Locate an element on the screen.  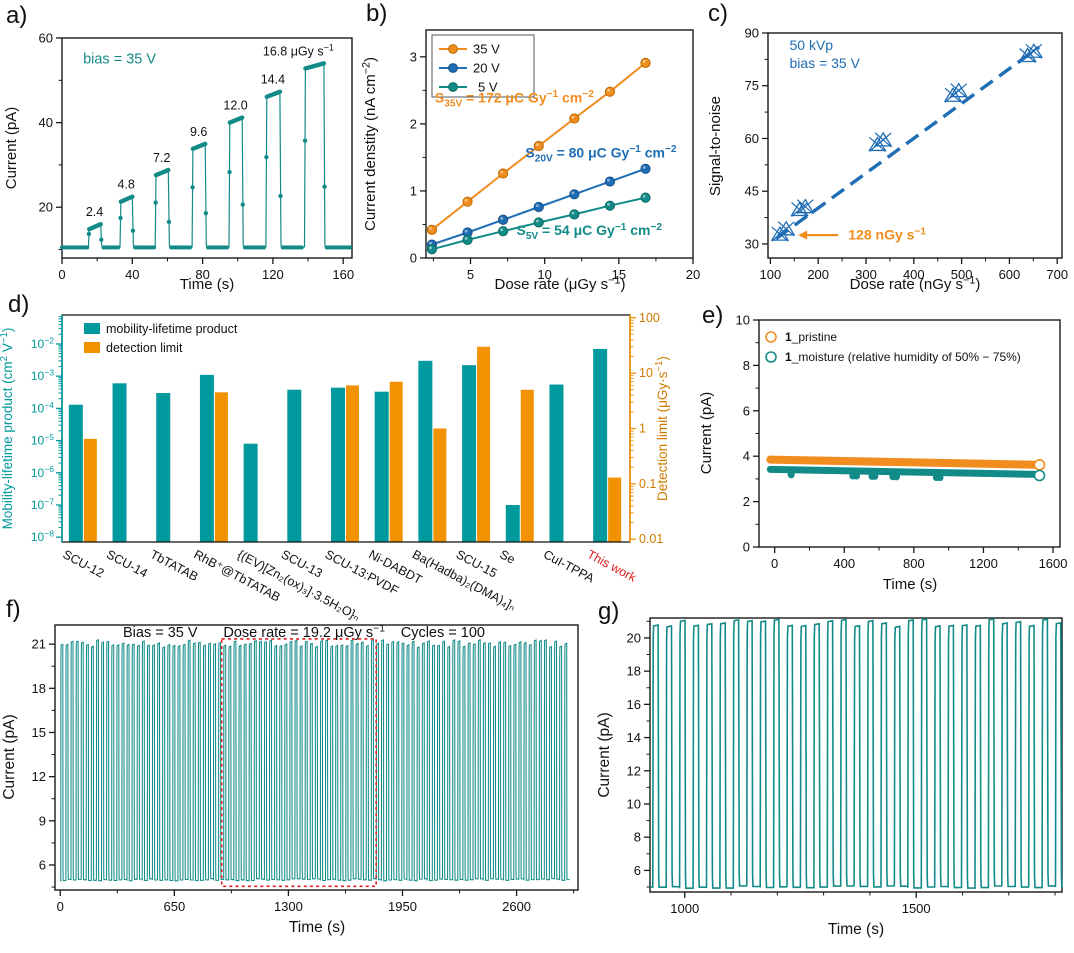
svg-text: 600 is located at coordinates (1010, 274).